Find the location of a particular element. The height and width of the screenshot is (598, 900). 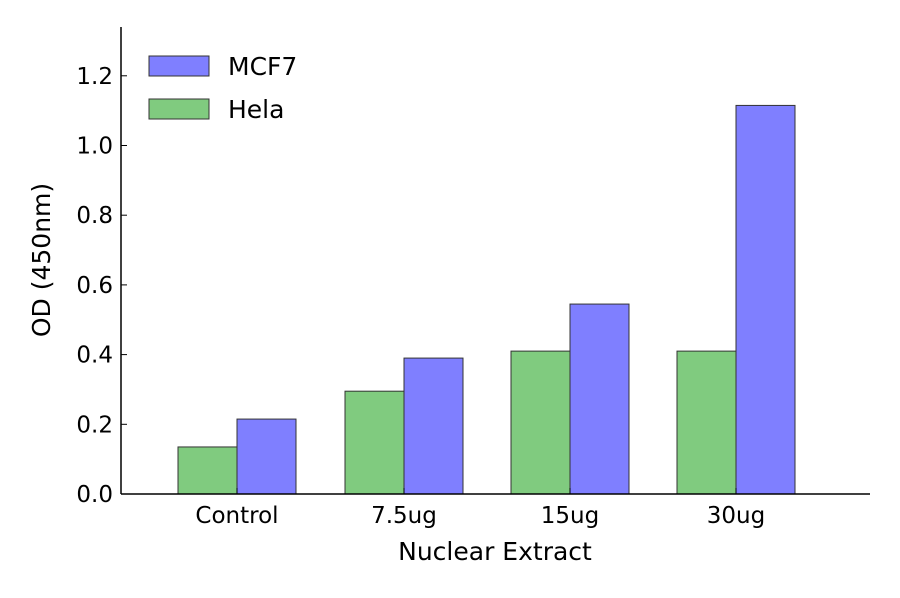

y-tick-label: 0.8 is located at coordinates (94, 216).